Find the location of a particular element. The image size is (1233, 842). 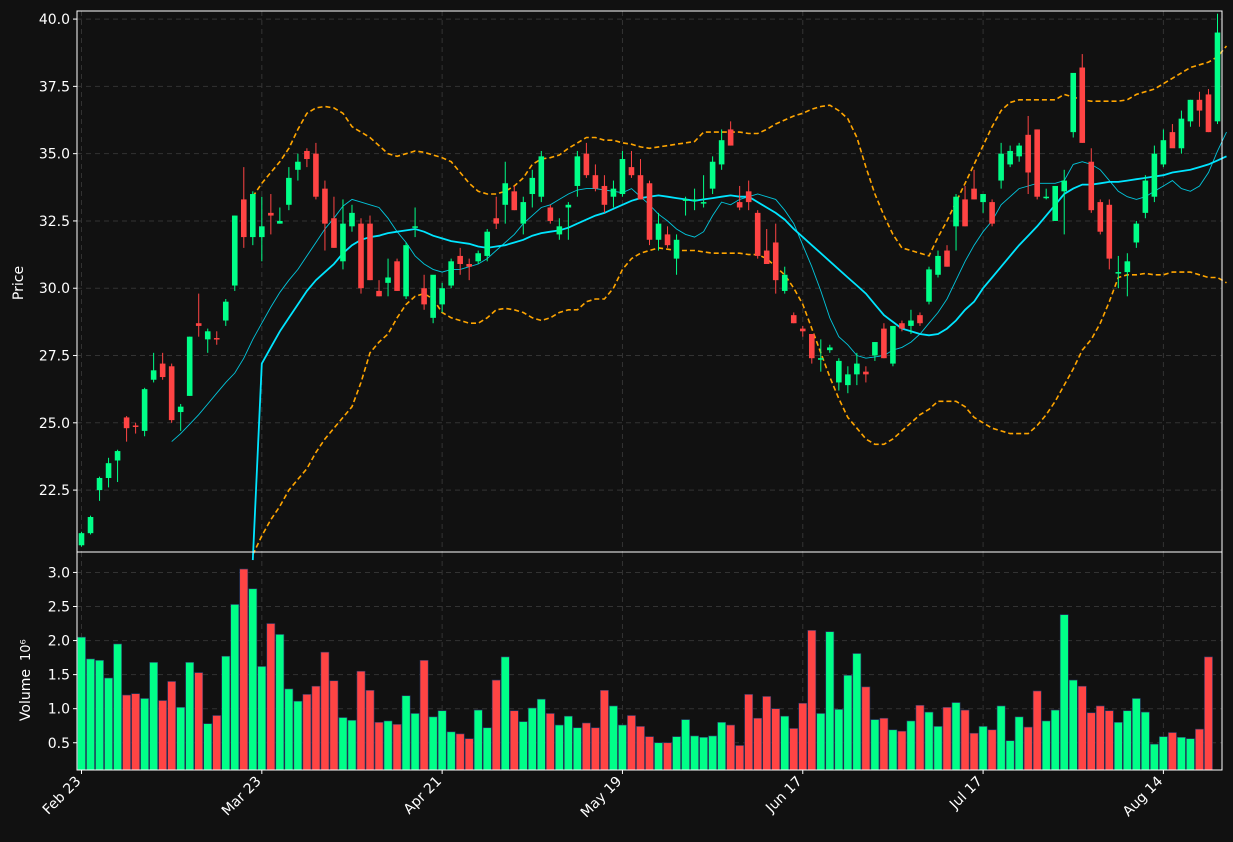

volume-tick-label: 1.5 is located at coordinates (59, 676).